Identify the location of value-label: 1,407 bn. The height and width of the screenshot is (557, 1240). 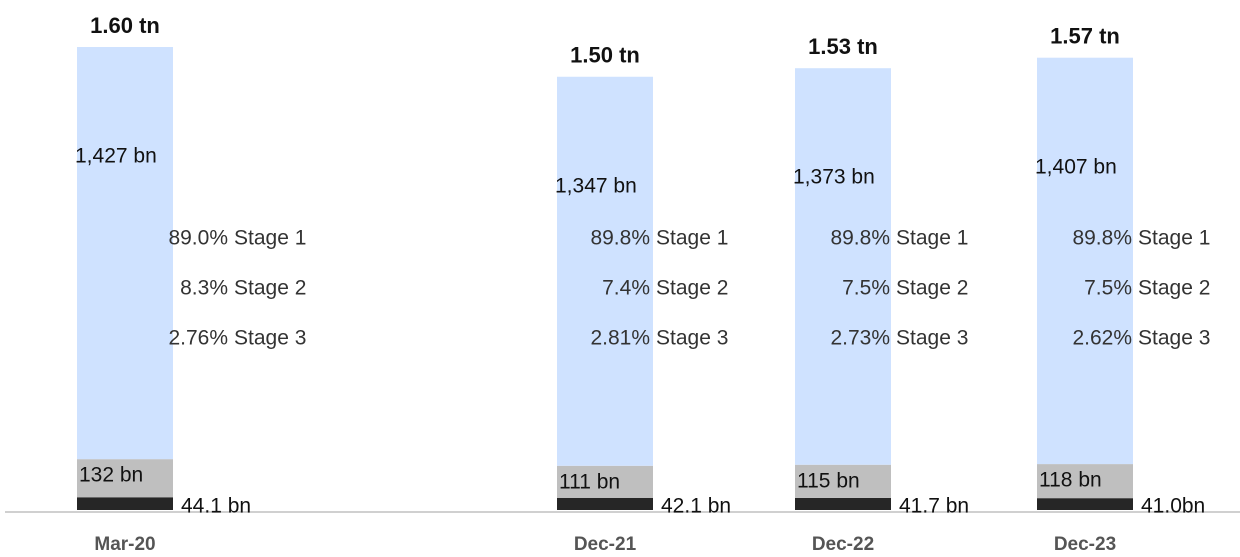
(1076, 166).